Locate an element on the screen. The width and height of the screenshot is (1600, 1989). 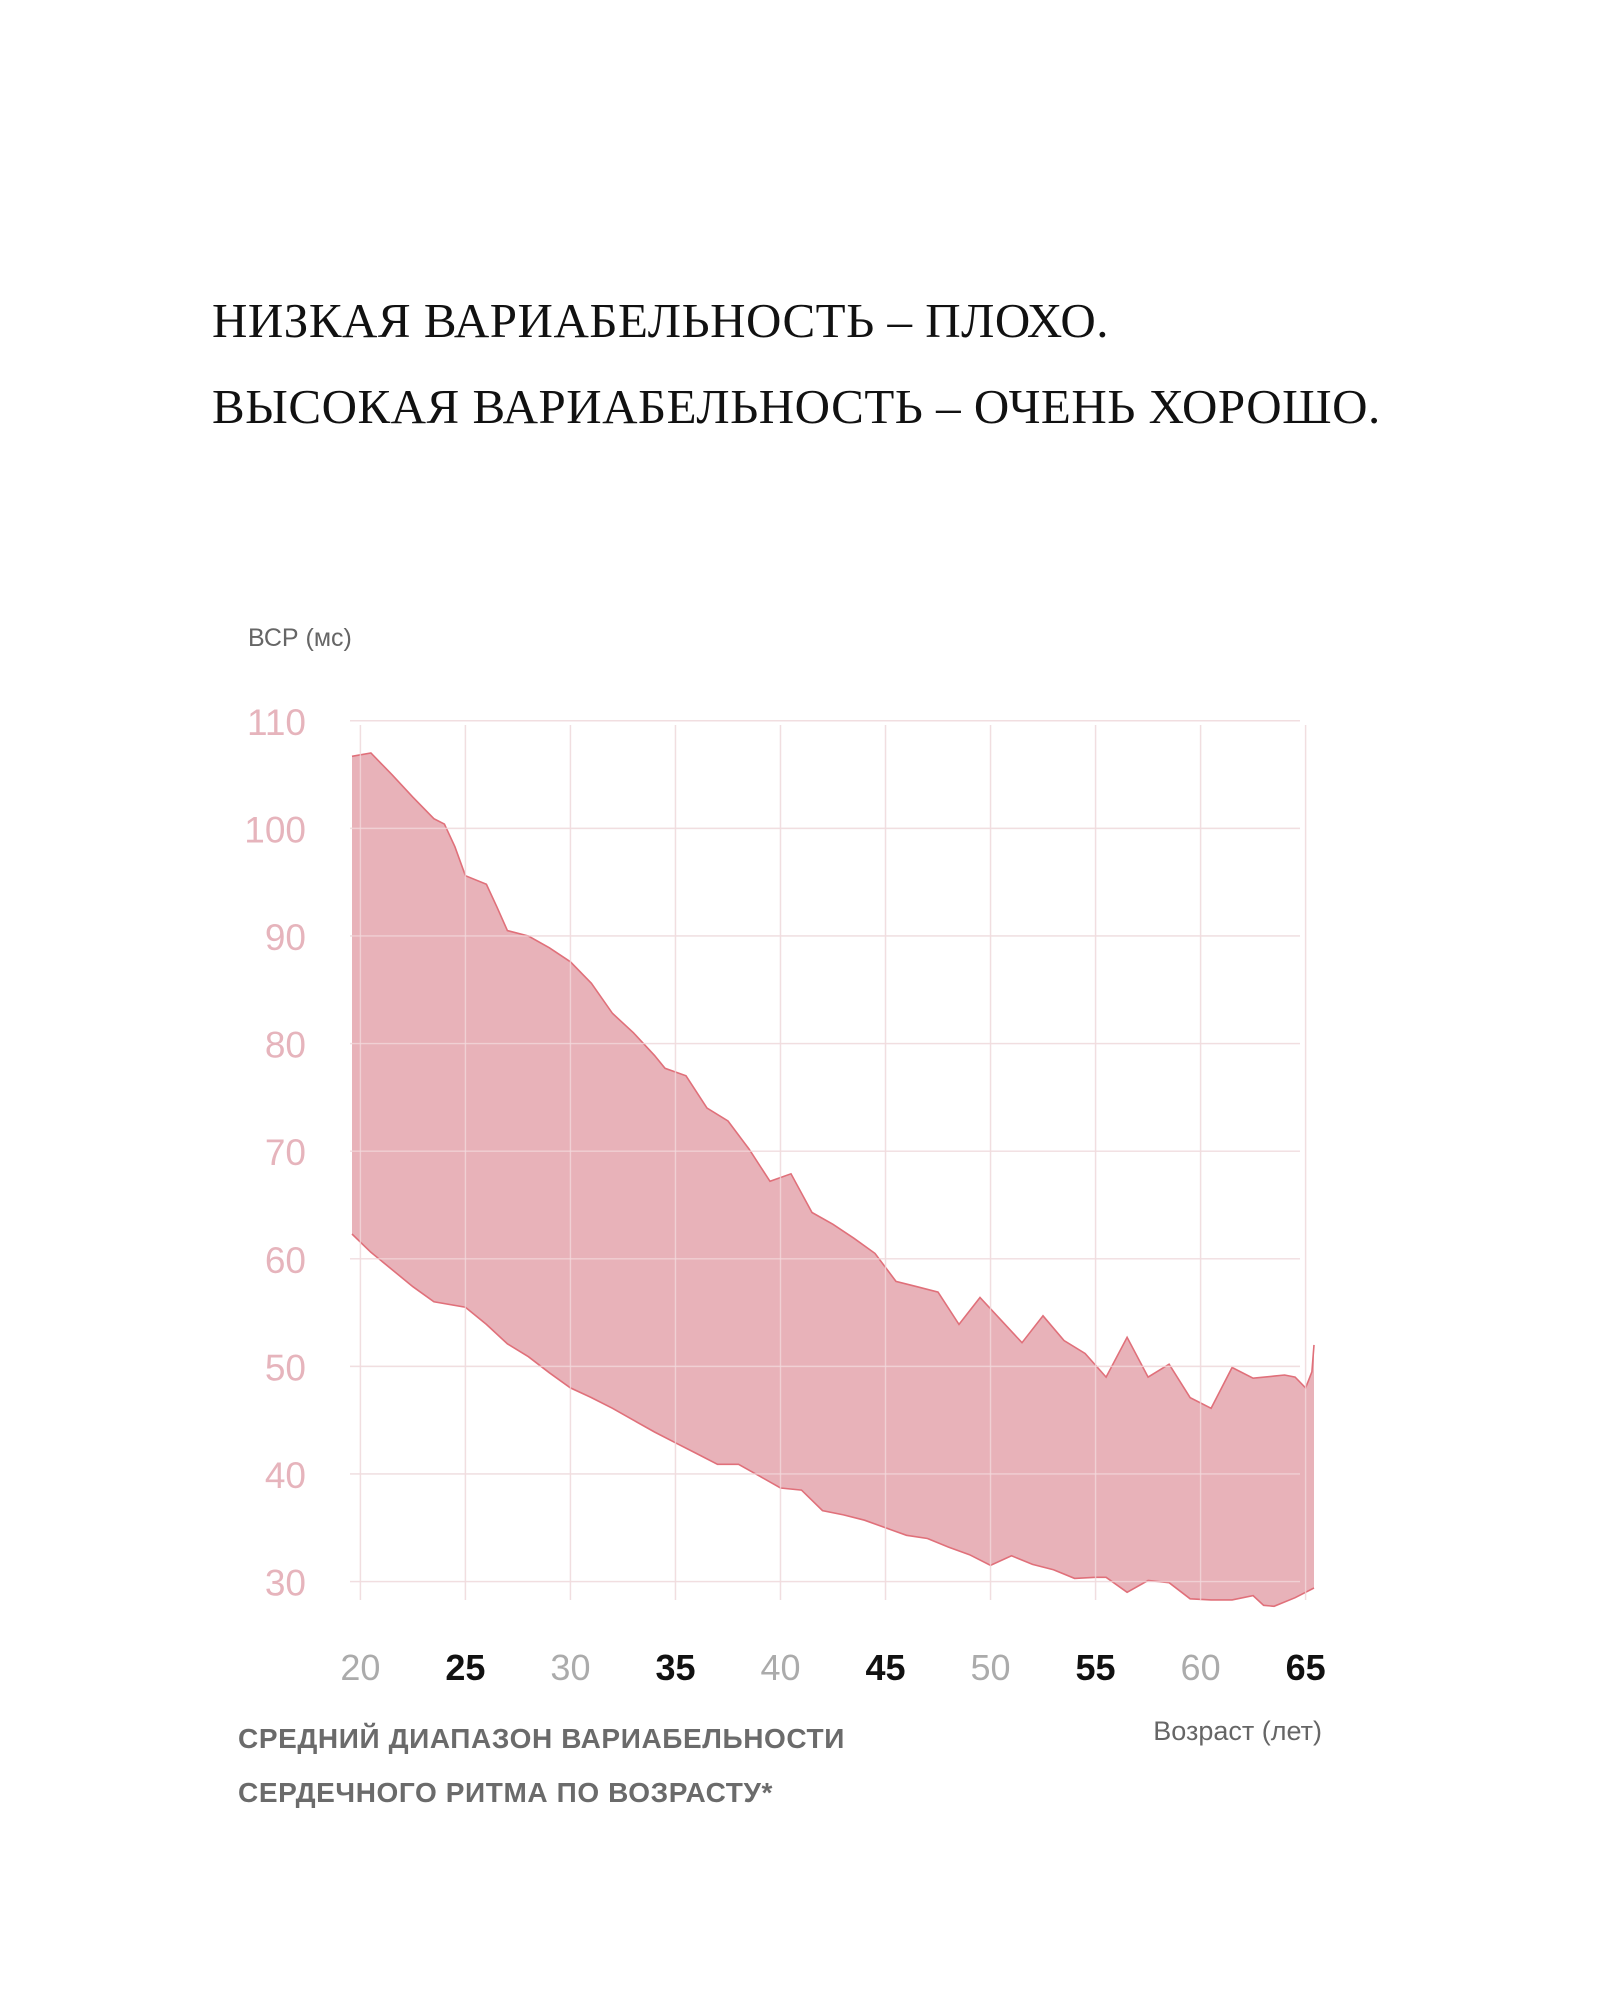
headline-line-1: НИЗКАЯ ВАРИАБЕЛЬНОСТЬ – ПЛОХО. is located at coordinates (660, 320).